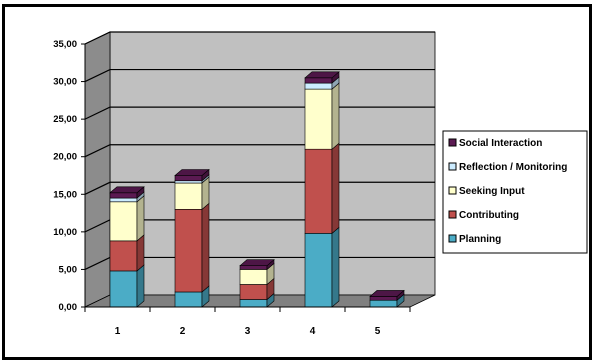 The width and height of the screenshot is (595, 363). Describe the element at coordinates (65, 157) in the screenshot. I see `y-tick-label: 20,00` at that location.